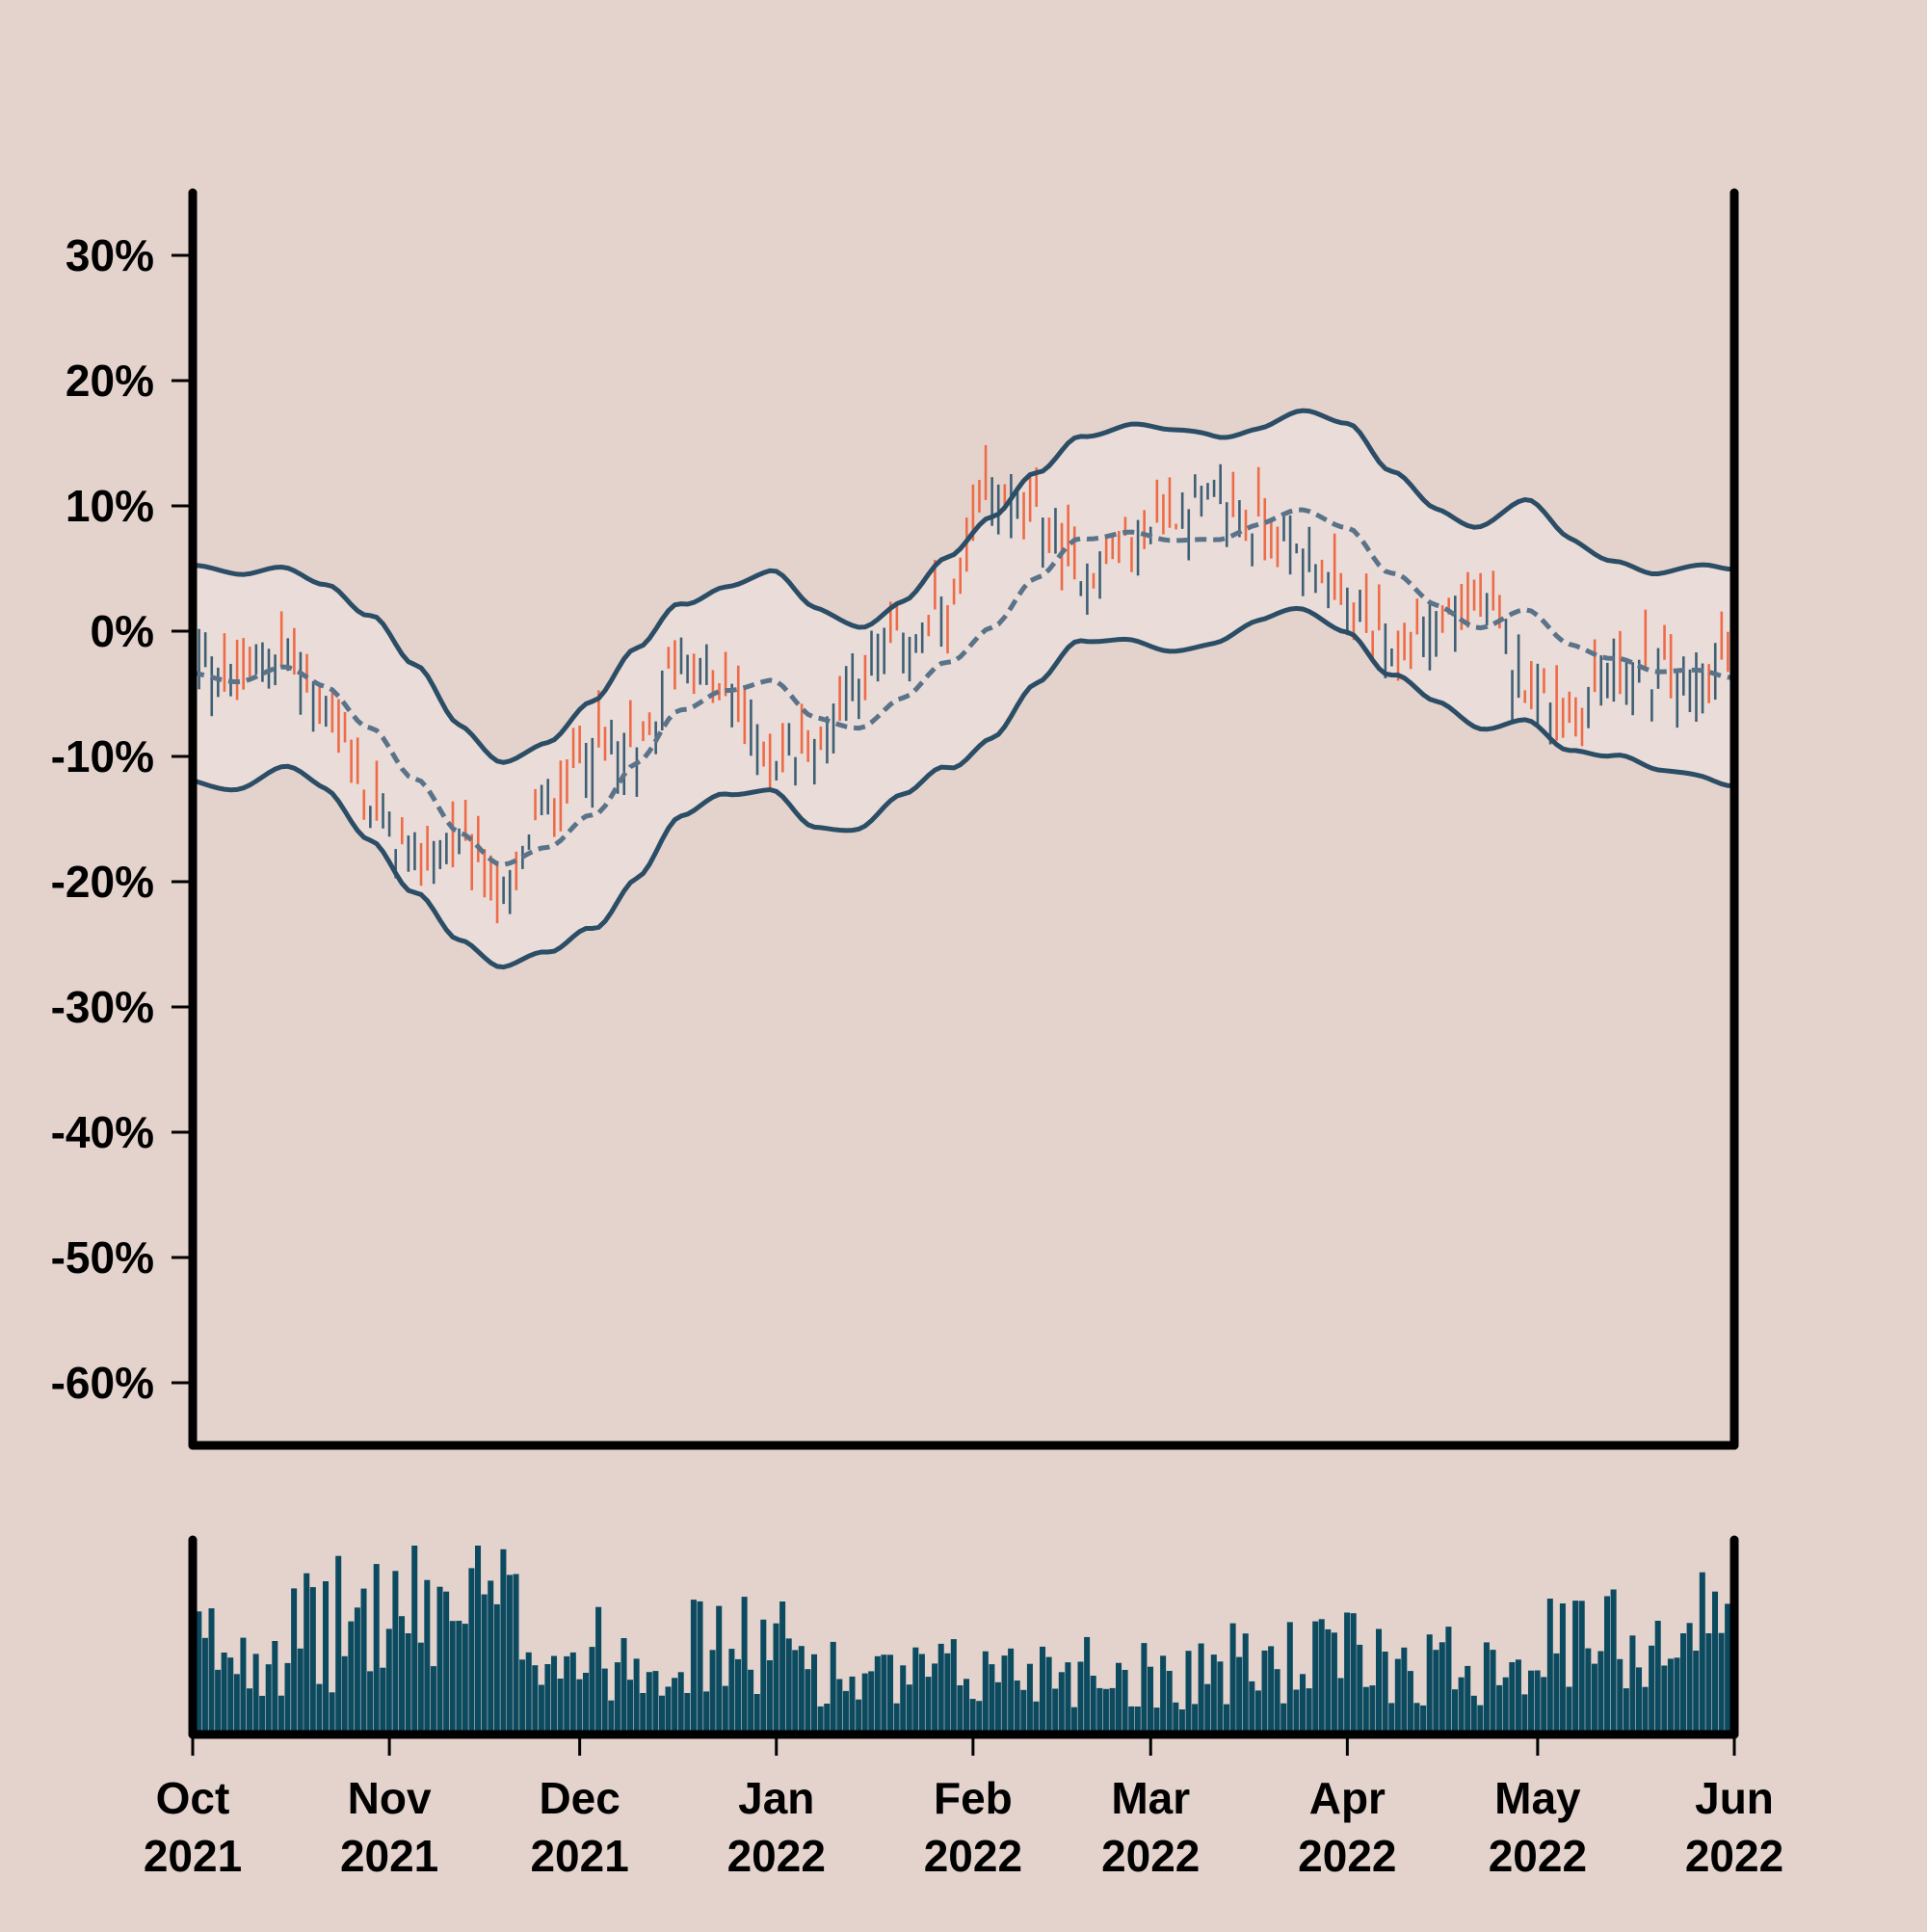 This screenshot has height=1932, width=1927. What do you see at coordinates (963, 1640) in the screenshot?
I see `volume-bars` at bounding box center [963, 1640].